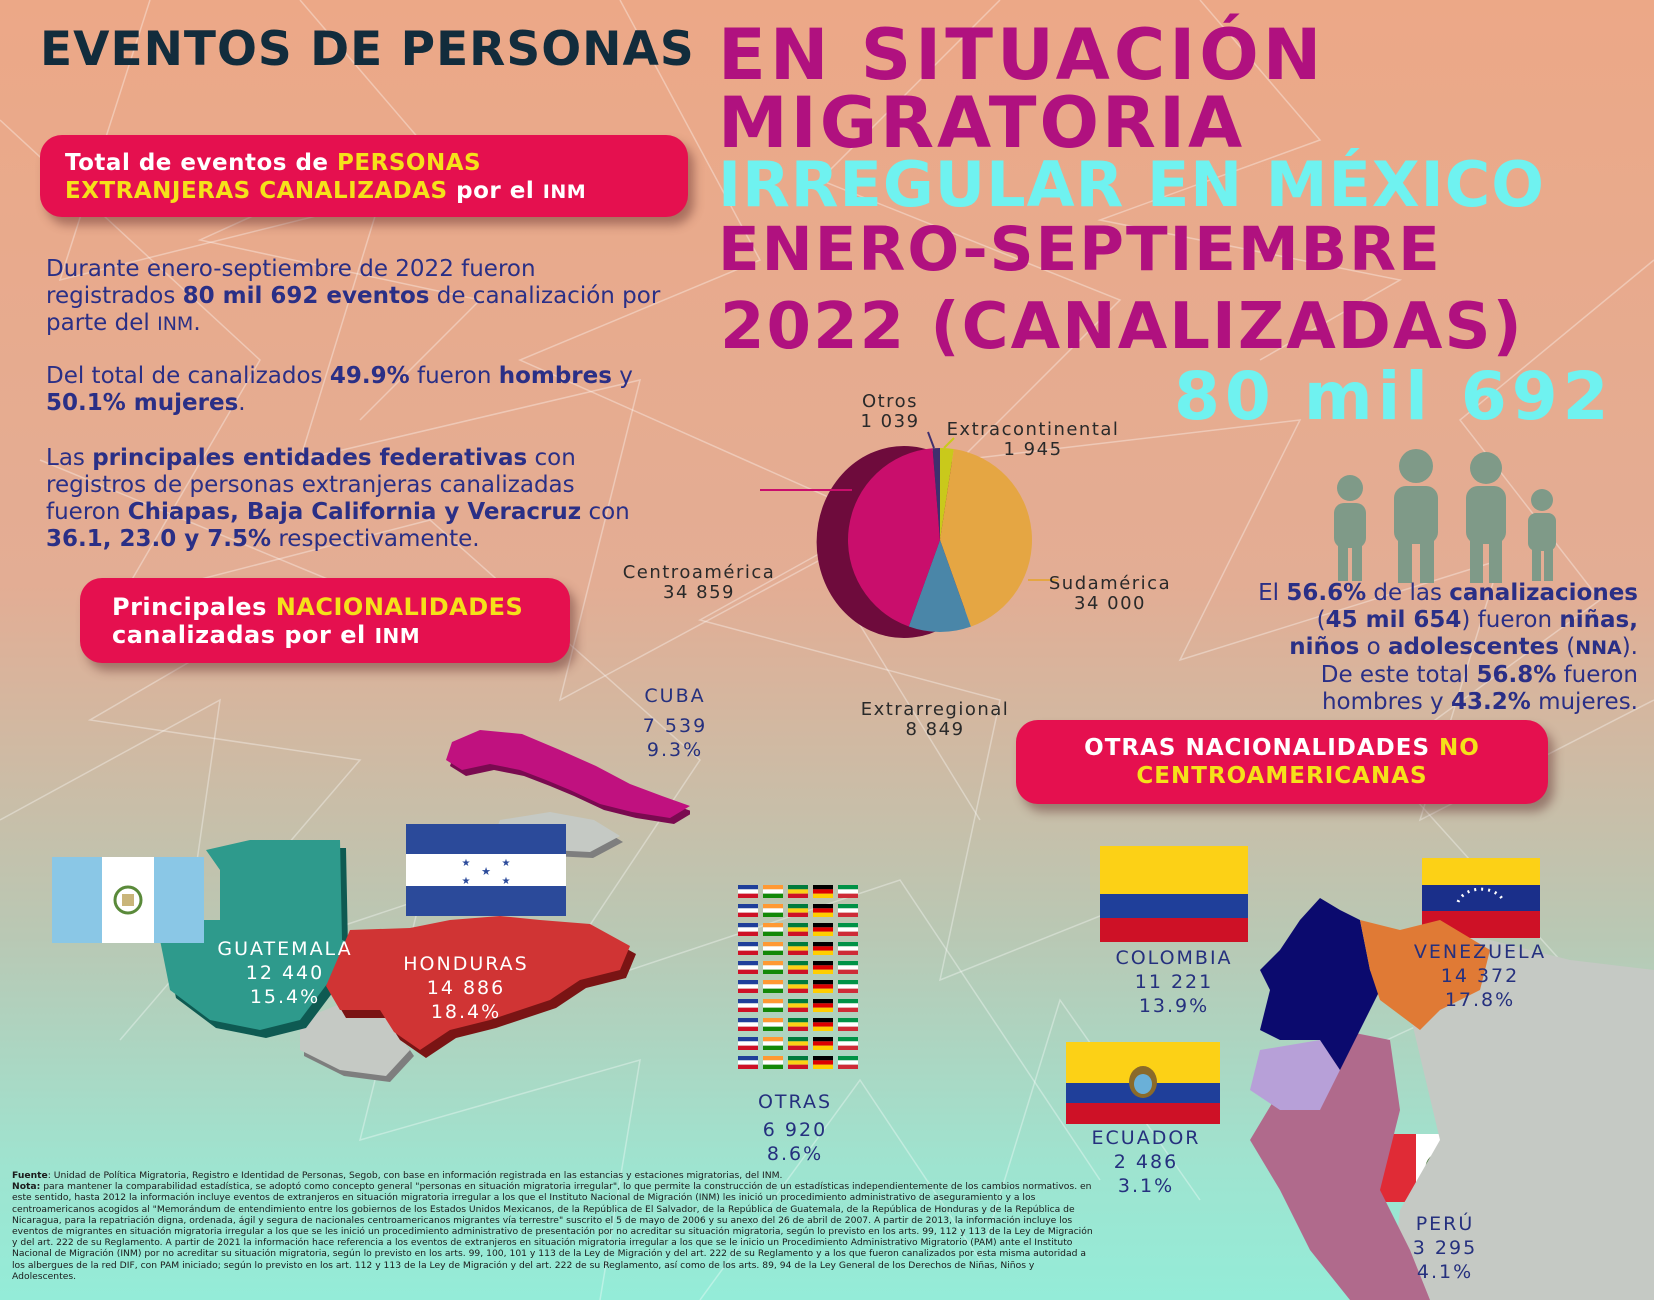 The image size is (1654, 1300). Describe the element at coordinates (1146, 1162) in the screenshot. I see `label-ecuador: ECUADOR 2 486 3.1%` at that location.